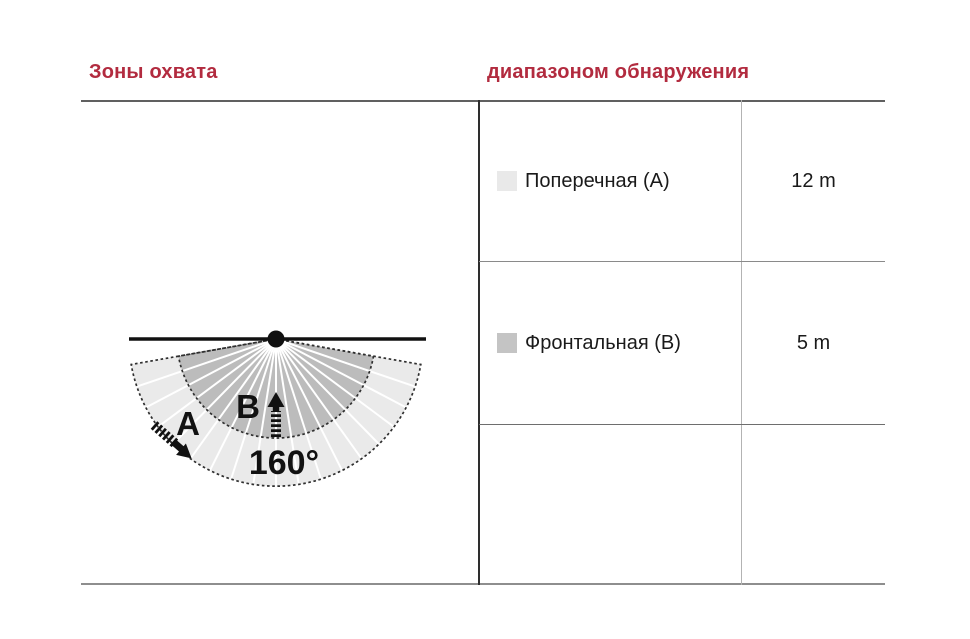  What do you see at coordinates (479, 342) in the screenshot?
I see `table-divider-vertical-left` at bounding box center [479, 342].